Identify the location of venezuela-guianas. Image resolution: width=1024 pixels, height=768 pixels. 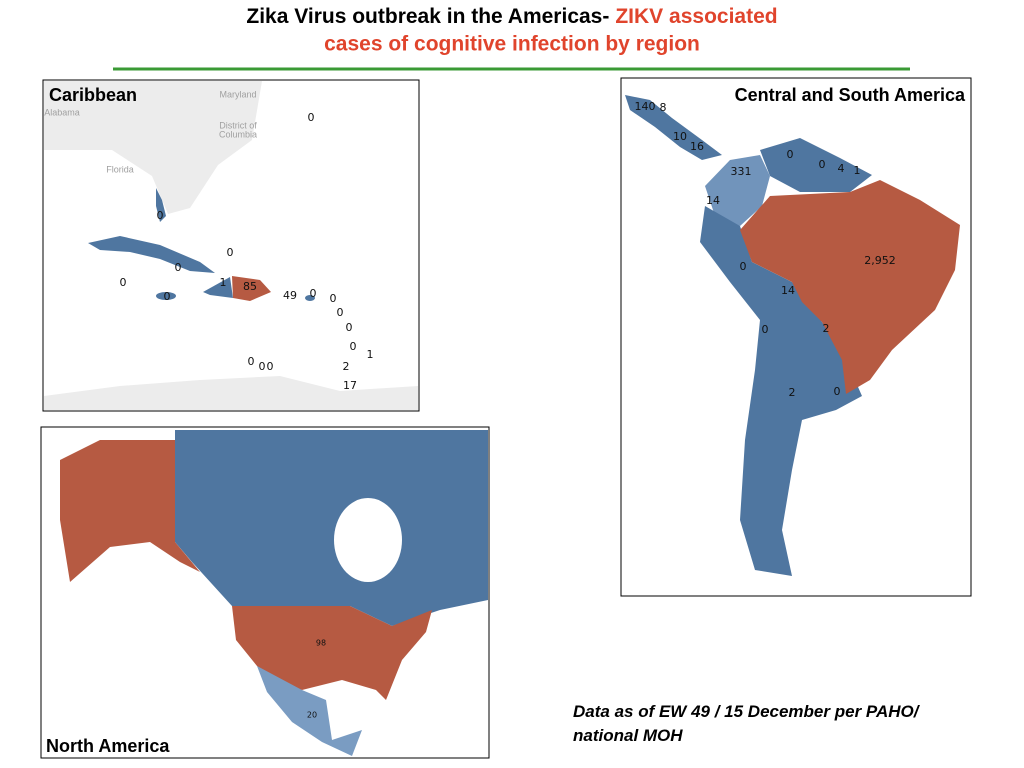
(816, 165).